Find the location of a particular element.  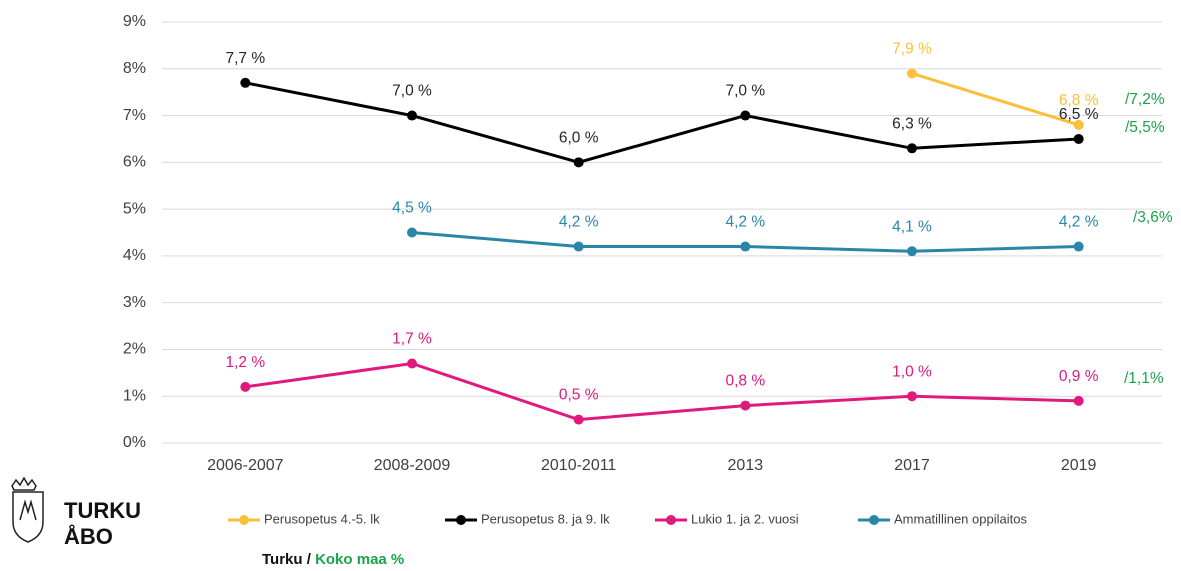

data-label: 6,3 % is located at coordinates (912, 123).